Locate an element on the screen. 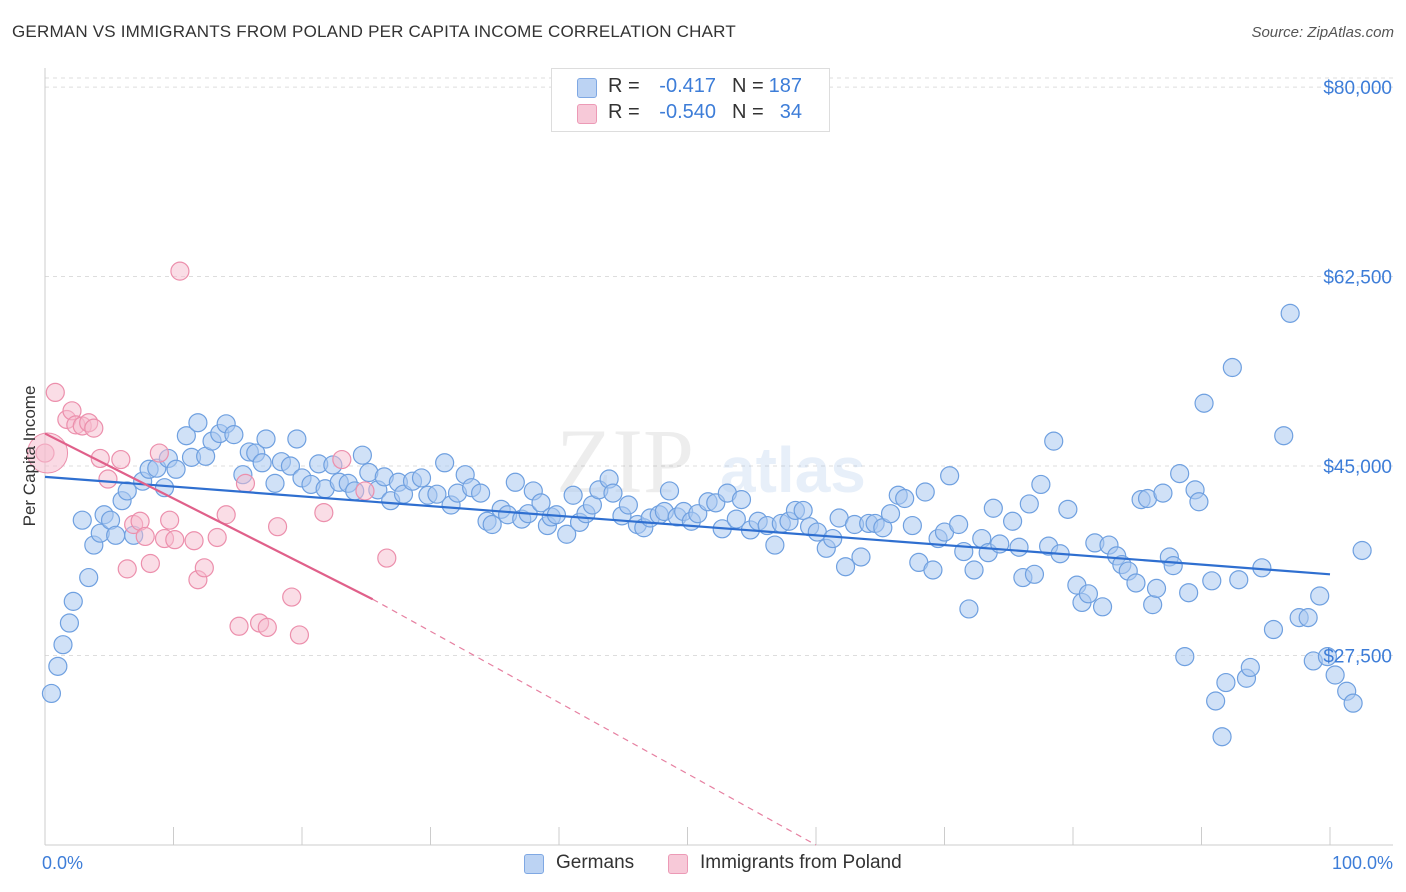 The height and width of the screenshot is (892, 1406). bottom-legend-label-germans: Germans is located at coordinates (595, 862).